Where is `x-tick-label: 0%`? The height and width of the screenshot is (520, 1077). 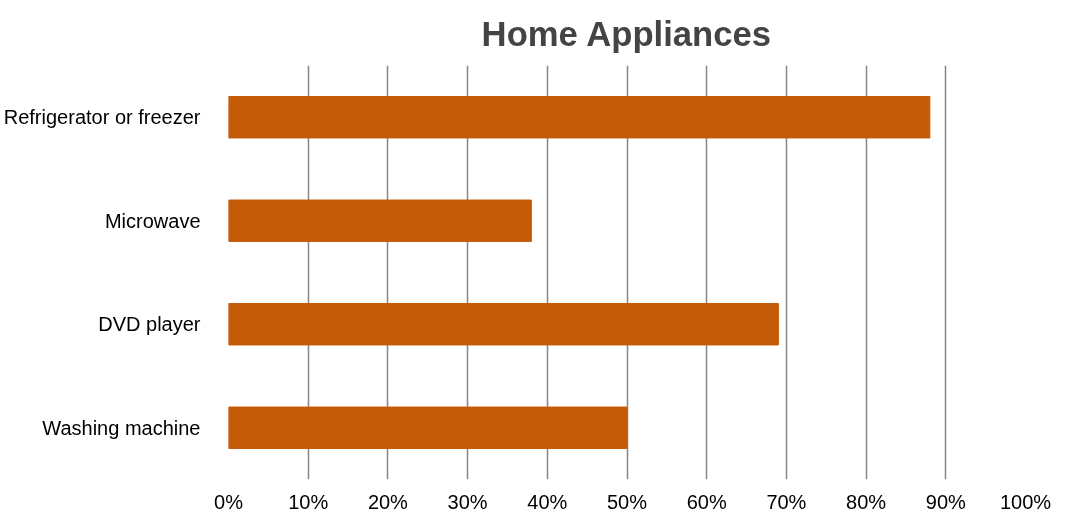
x-tick-label: 0% is located at coordinates (229, 501).